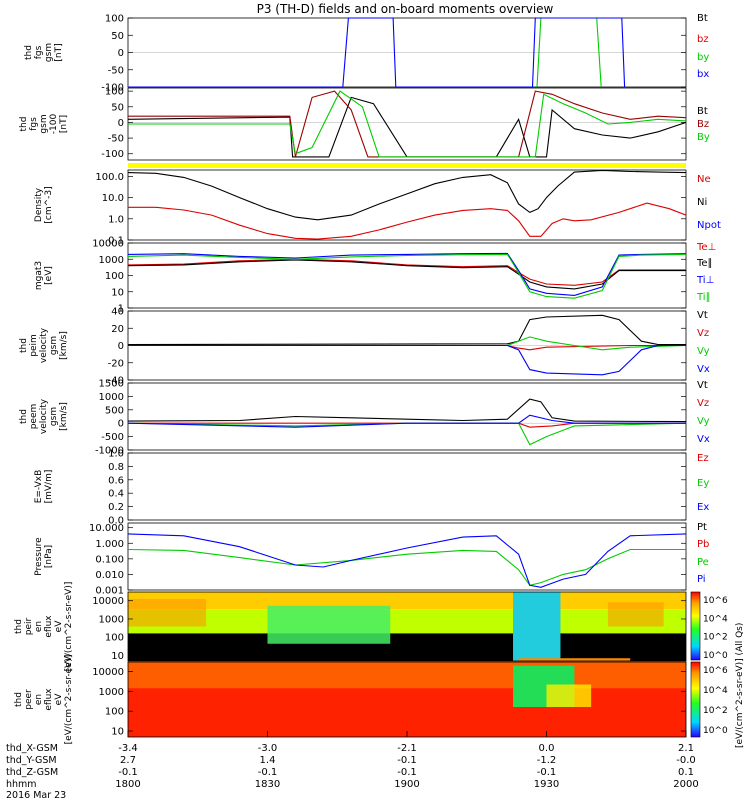 The height and width of the screenshot is (800, 750). I want to click on legend-entry: Ne, so click(704, 179).